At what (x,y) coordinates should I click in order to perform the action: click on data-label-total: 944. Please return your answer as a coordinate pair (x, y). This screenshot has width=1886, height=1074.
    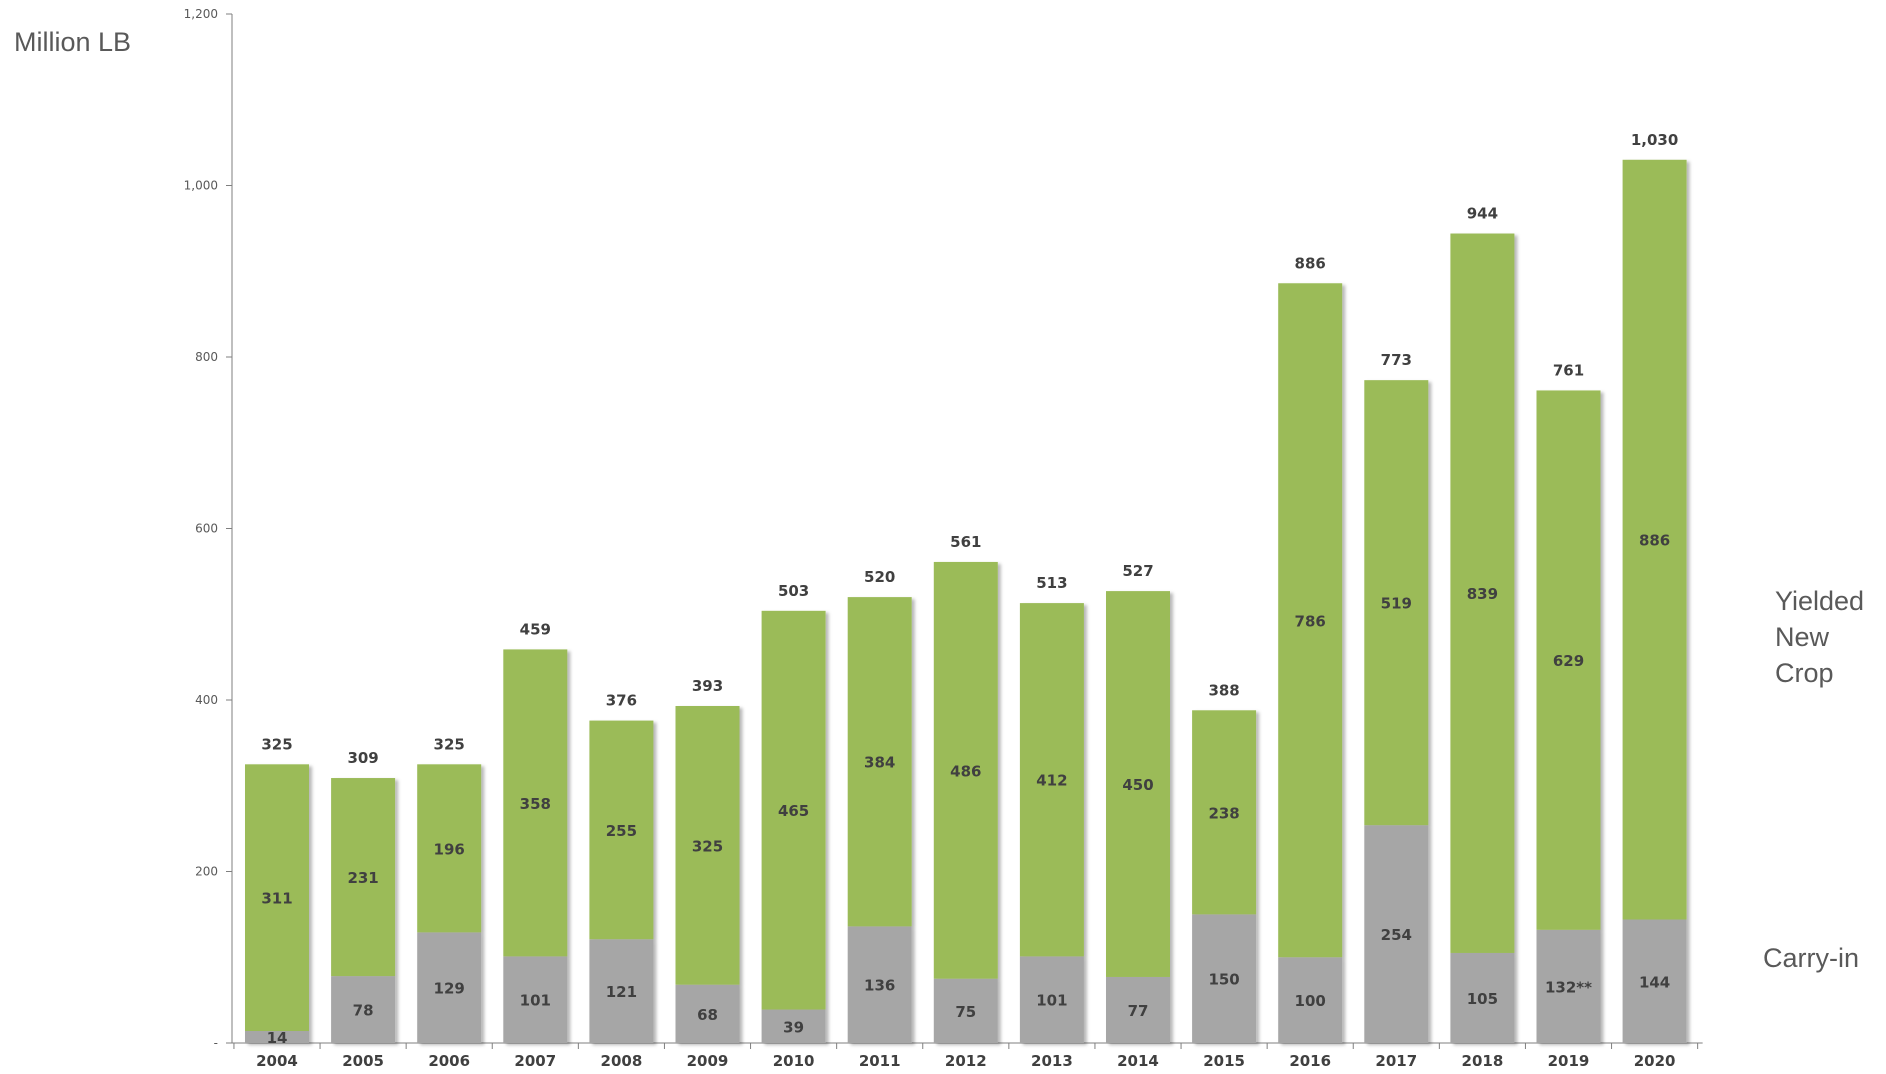
    Looking at the image, I should click on (1482, 214).